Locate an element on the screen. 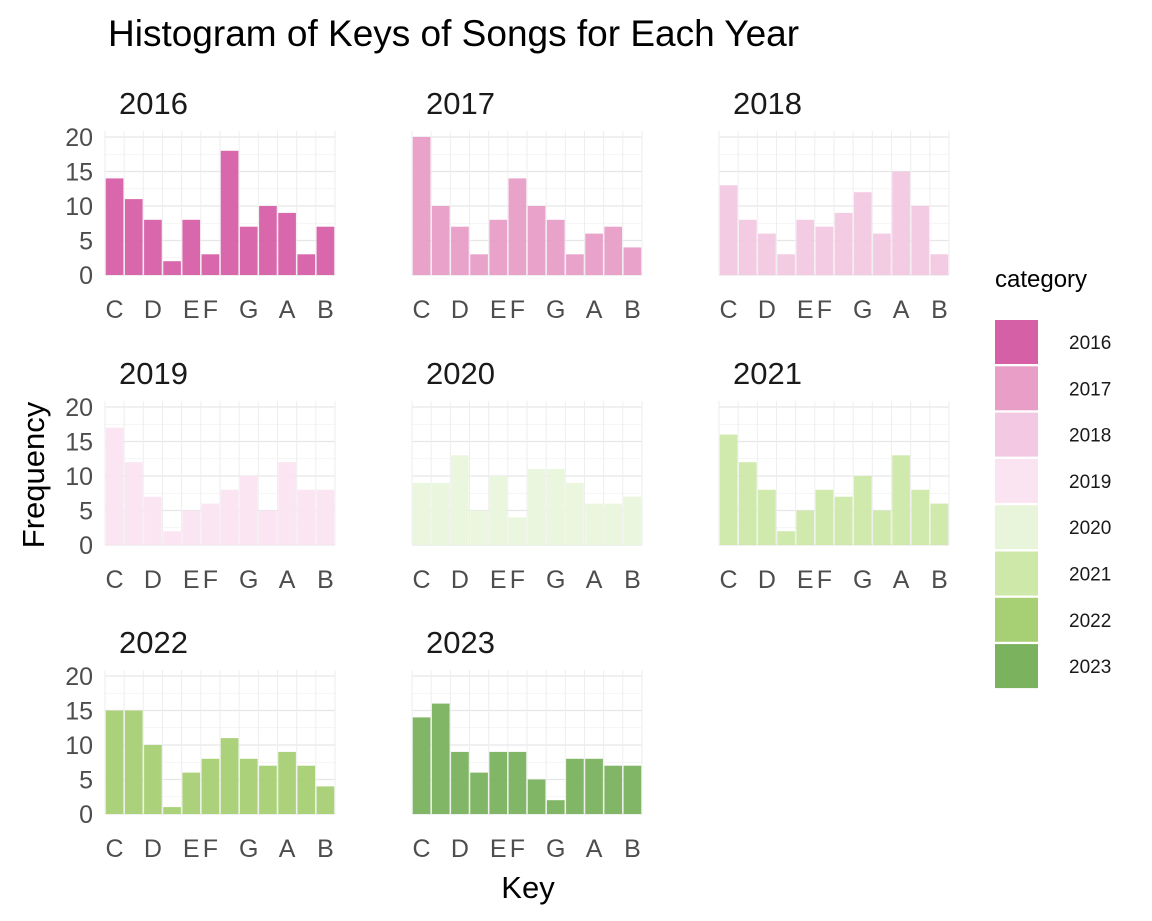  bar-2016-F# is located at coordinates (229, 212).